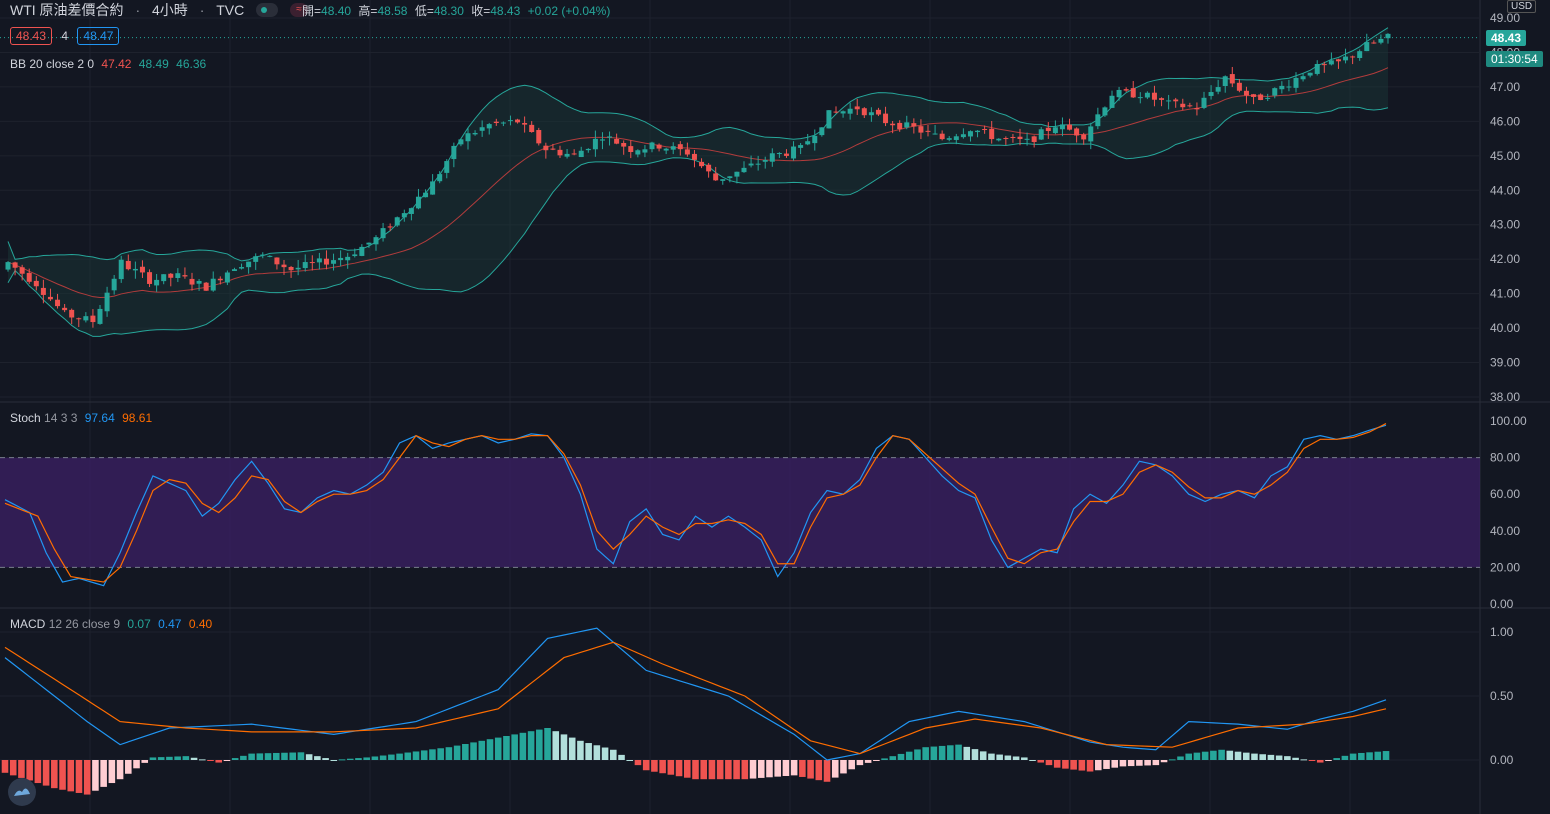 This screenshot has height=814, width=1550. Describe the element at coordinates (98, 36) in the screenshot. I see `buy-button: 48.47` at that location.